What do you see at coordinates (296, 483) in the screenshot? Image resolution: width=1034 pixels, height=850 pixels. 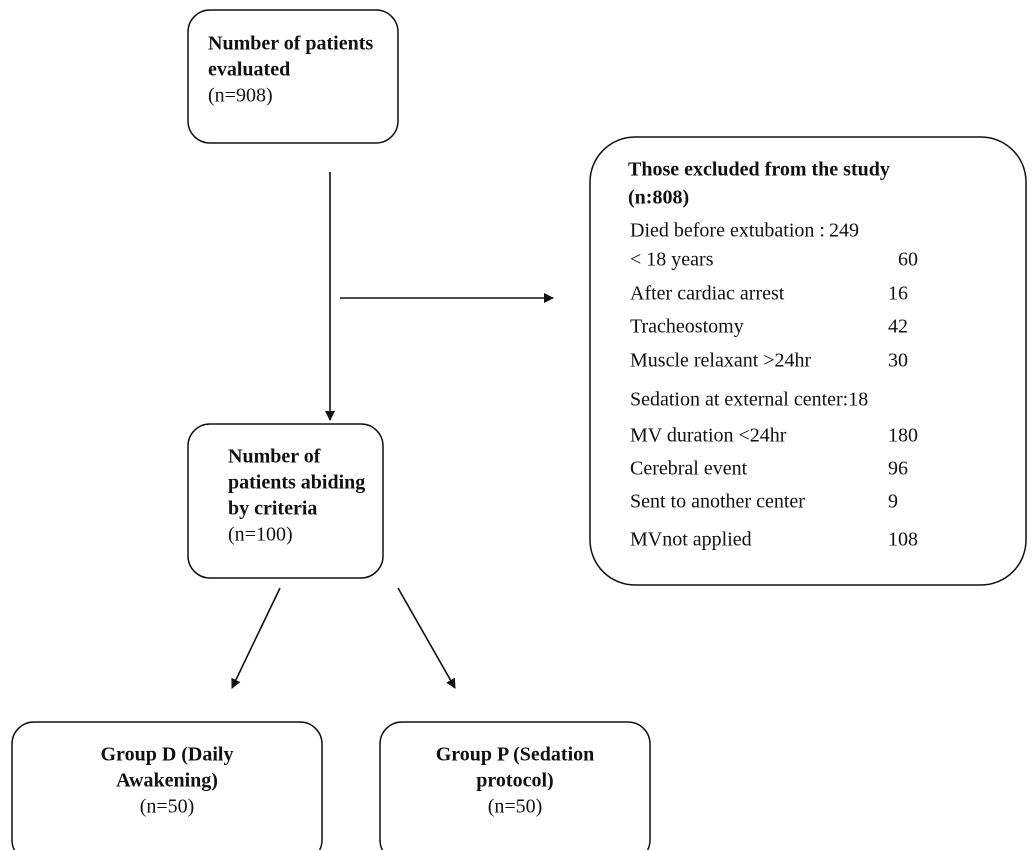 I see `node-title: patients abiding` at bounding box center [296, 483].